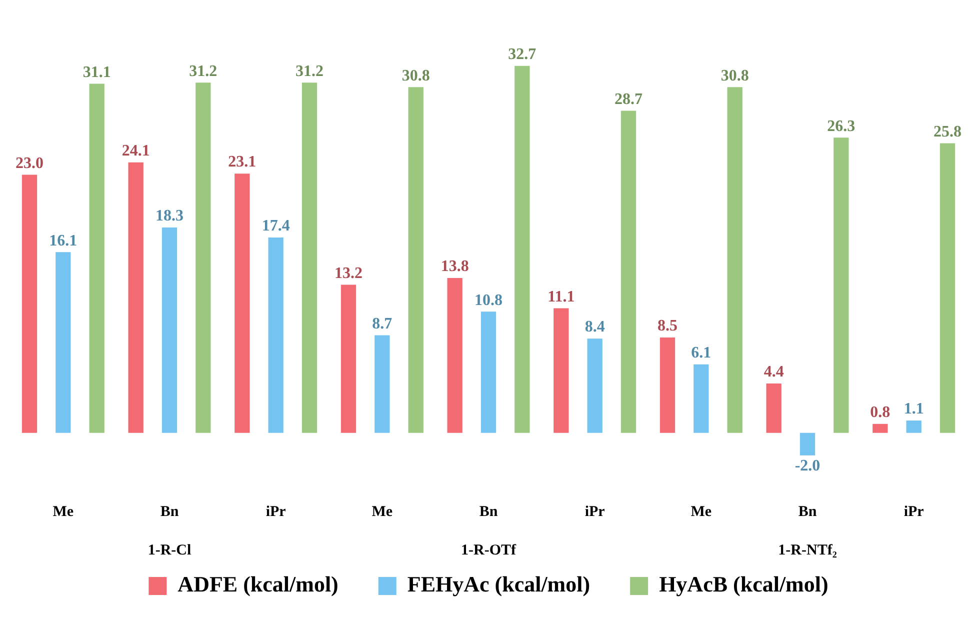 The image size is (977, 637). I want to click on text: 1-R-NTf₂, so click(808, 550).